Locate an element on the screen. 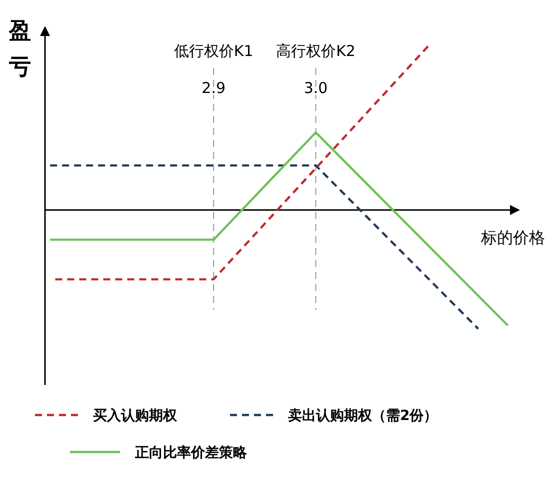 The height and width of the screenshot is (477, 555). legend-label: 卖出认购期权（需2份） is located at coordinates (363, 416).